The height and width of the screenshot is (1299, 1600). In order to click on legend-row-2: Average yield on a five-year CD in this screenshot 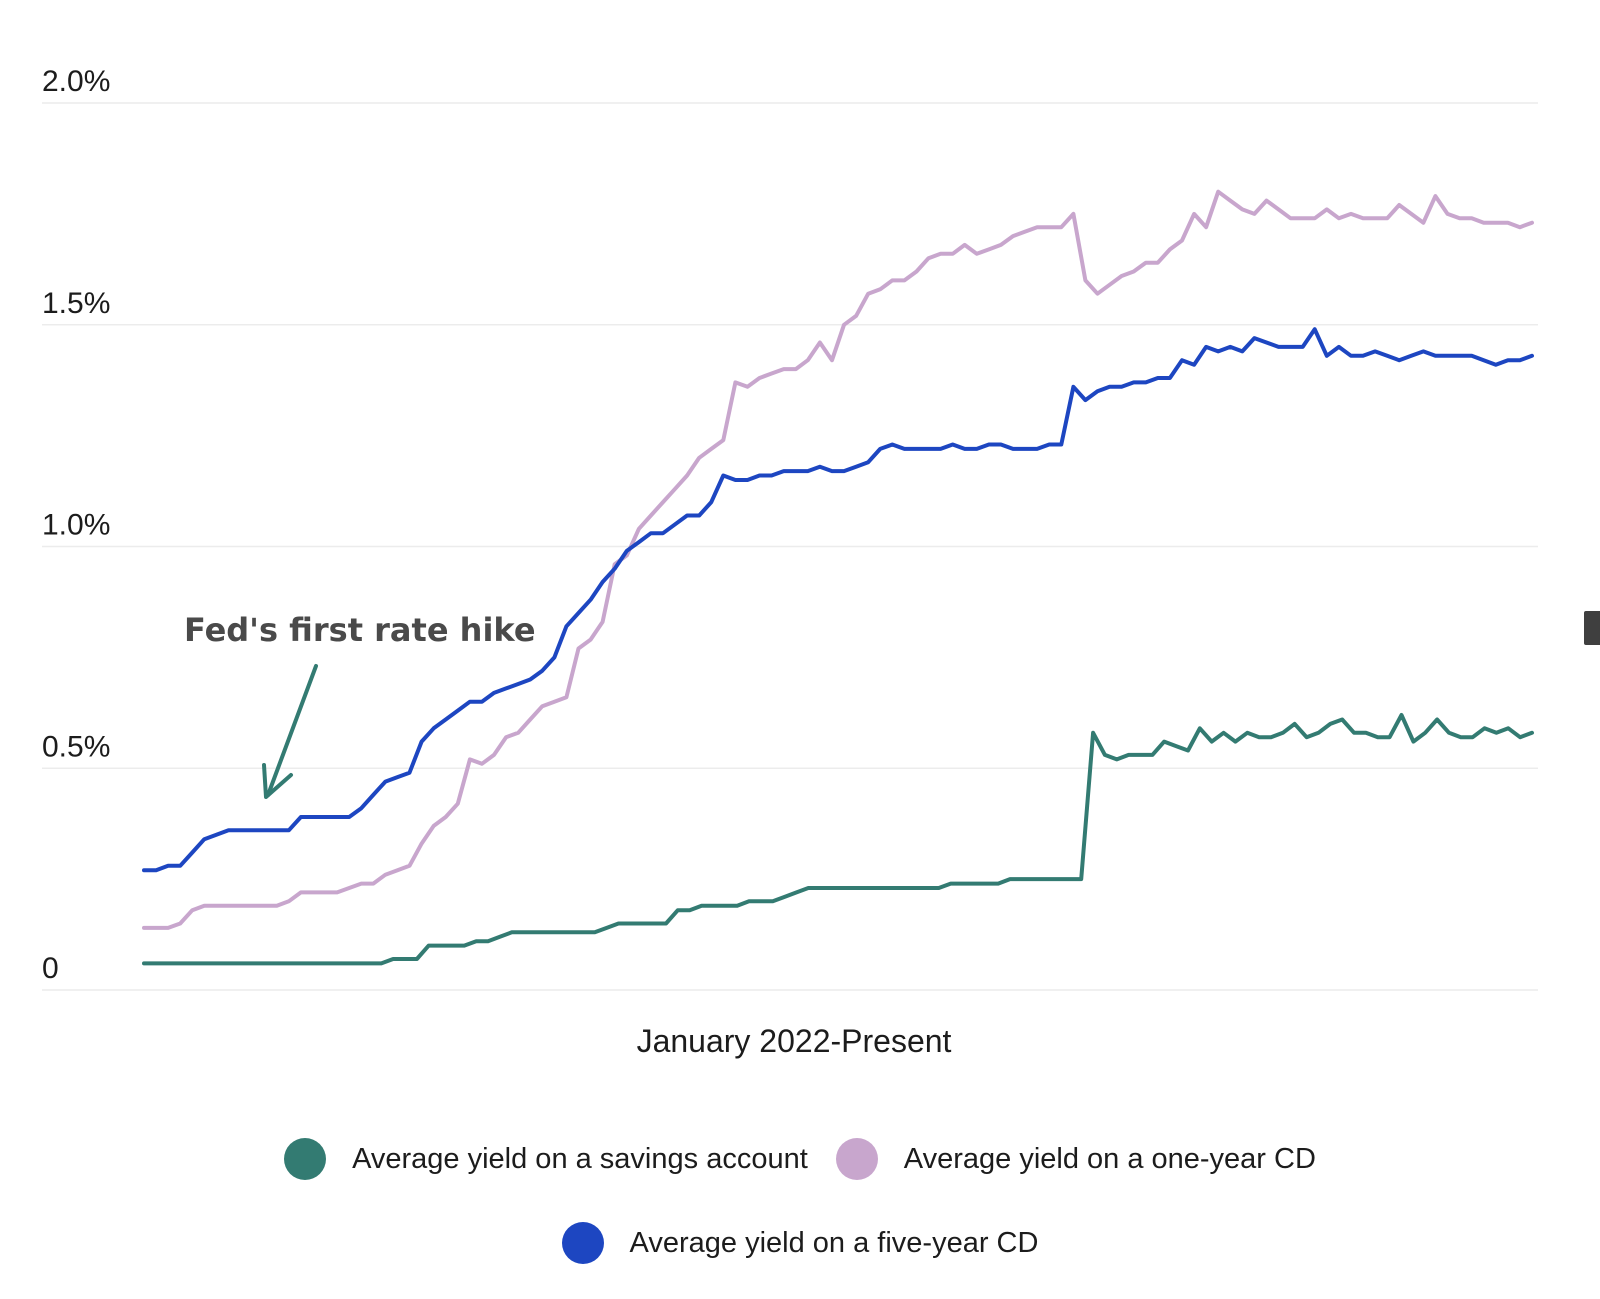, I will do `click(800, 1243)`.